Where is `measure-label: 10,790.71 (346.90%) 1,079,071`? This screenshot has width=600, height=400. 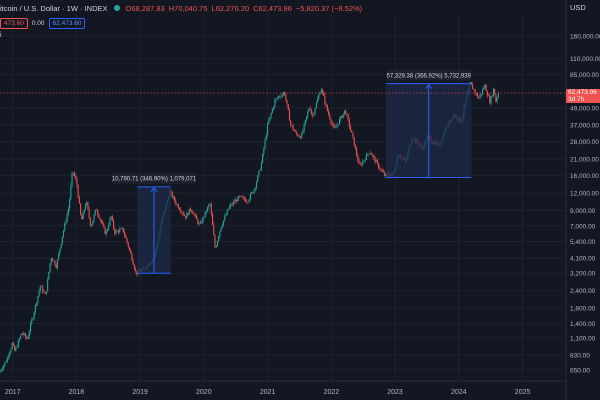 measure-label: 10,790.71 (346.90%) 1,079,071 is located at coordinates (154, 180).